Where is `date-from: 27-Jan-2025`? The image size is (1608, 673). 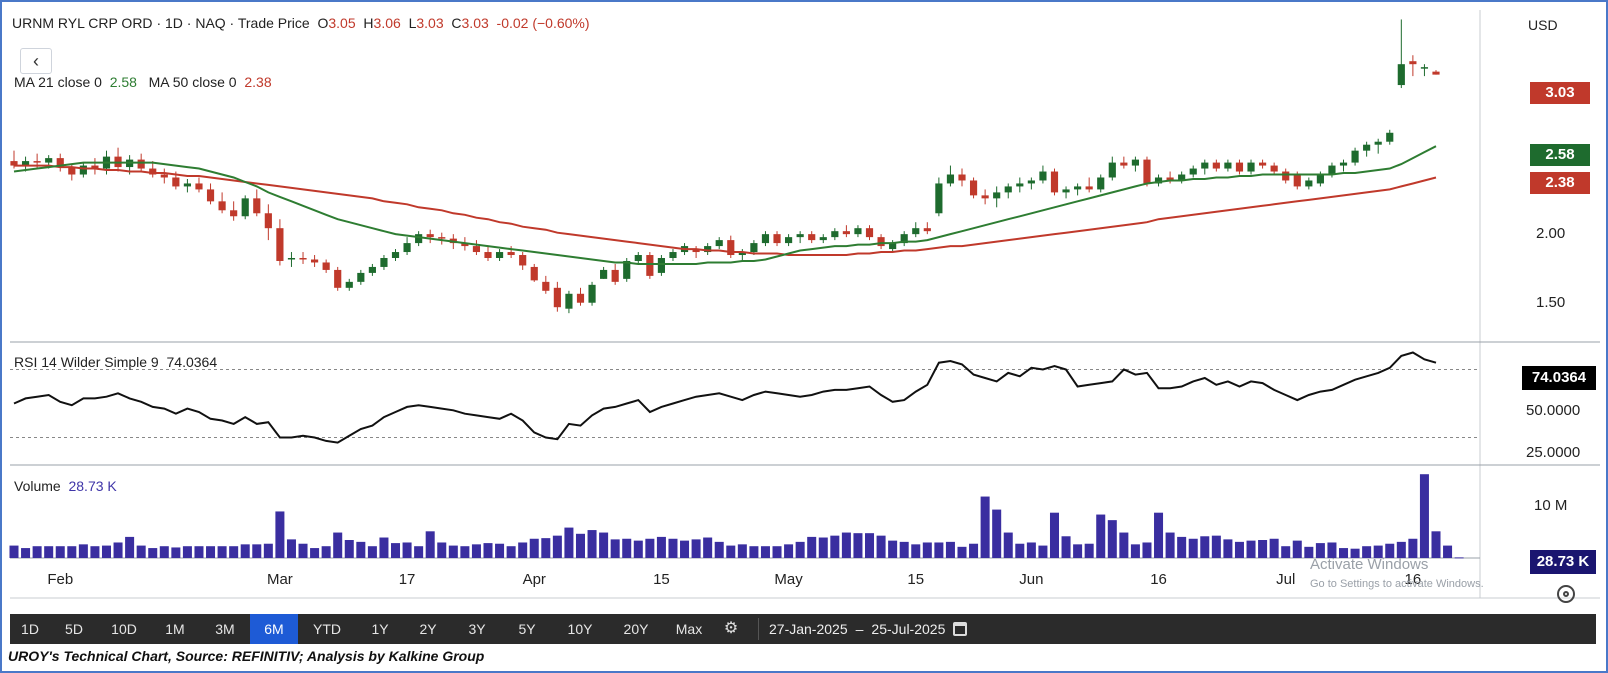 date-from: 27-Jan-2025 is located at coordinates (808, 629).